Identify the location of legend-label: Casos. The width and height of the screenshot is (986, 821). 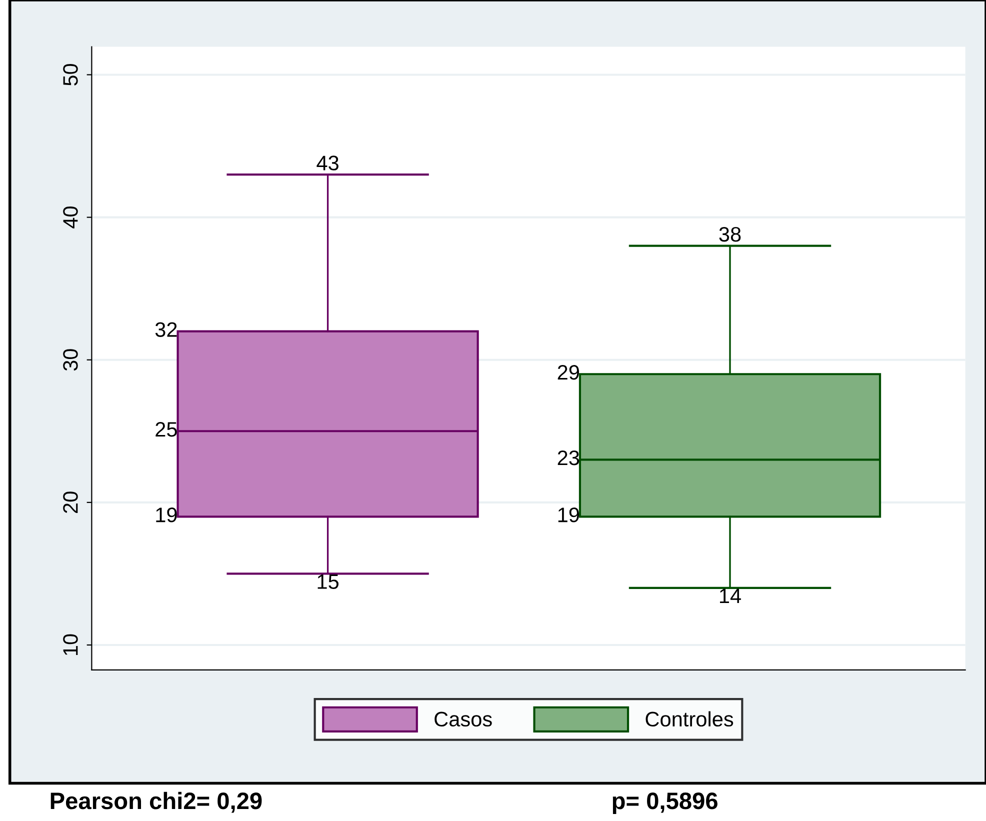
(463, 719).